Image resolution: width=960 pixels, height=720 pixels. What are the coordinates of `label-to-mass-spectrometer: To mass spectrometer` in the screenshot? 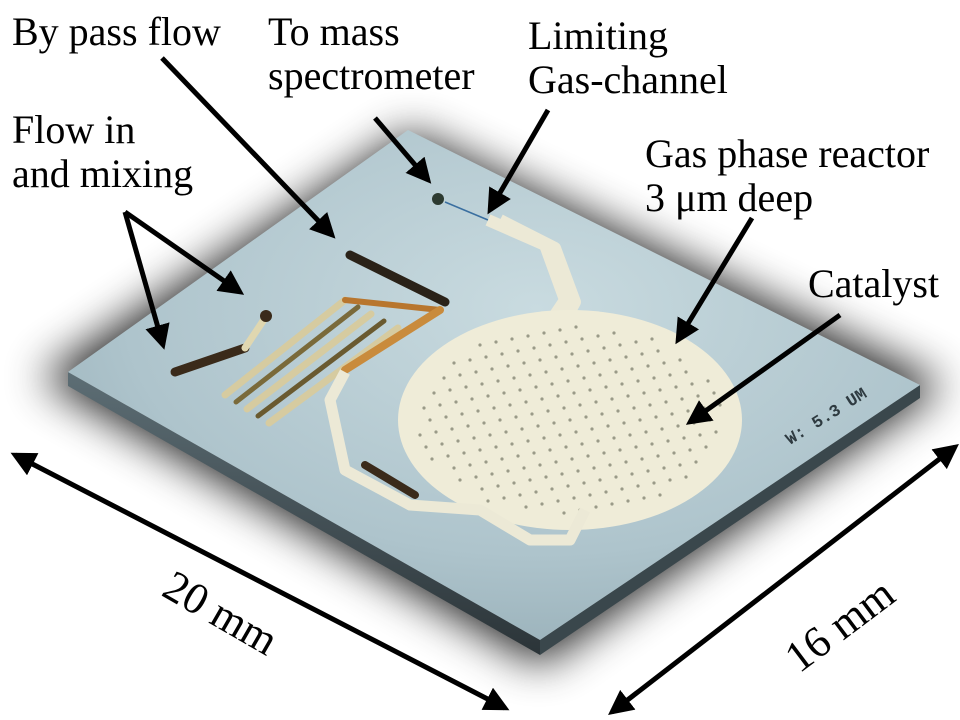 It's located at (371, 53).